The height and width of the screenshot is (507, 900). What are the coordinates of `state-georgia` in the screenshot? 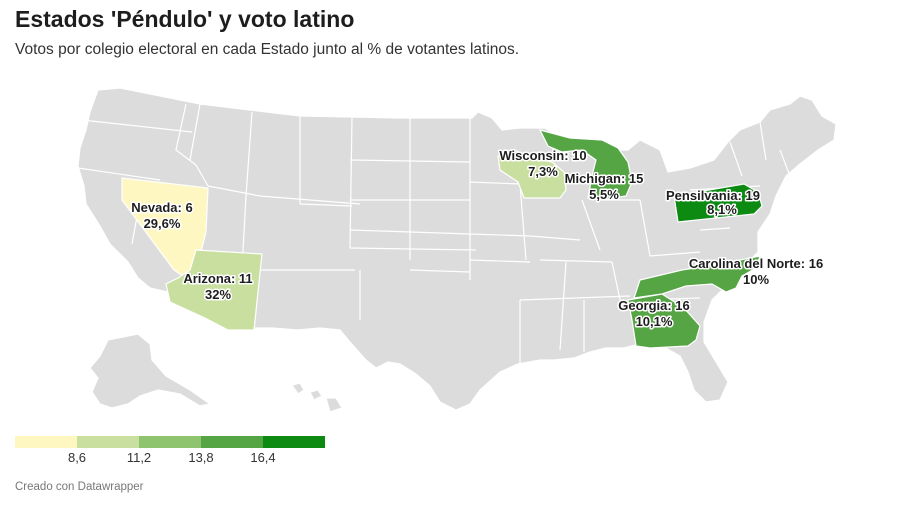 It's located at (664, 321).